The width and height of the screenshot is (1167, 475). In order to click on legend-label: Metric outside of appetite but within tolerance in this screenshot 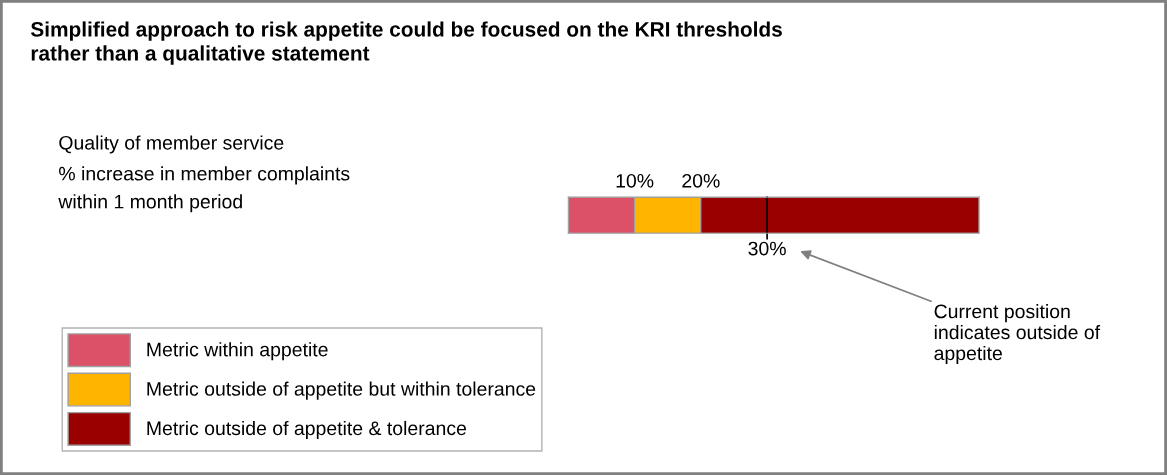, I will do `click(341, 390)`.